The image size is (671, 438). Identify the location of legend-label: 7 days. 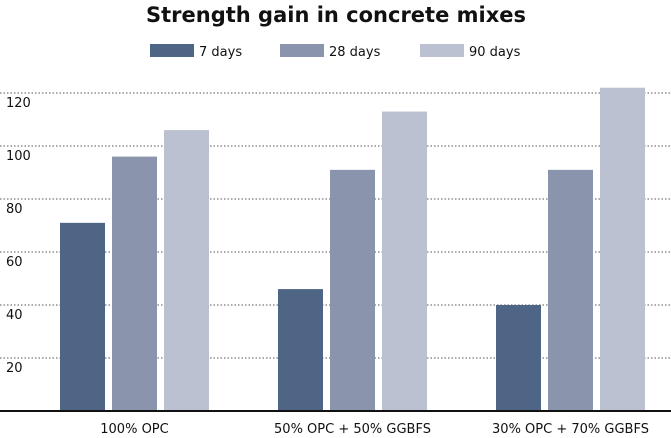
(220, 52).